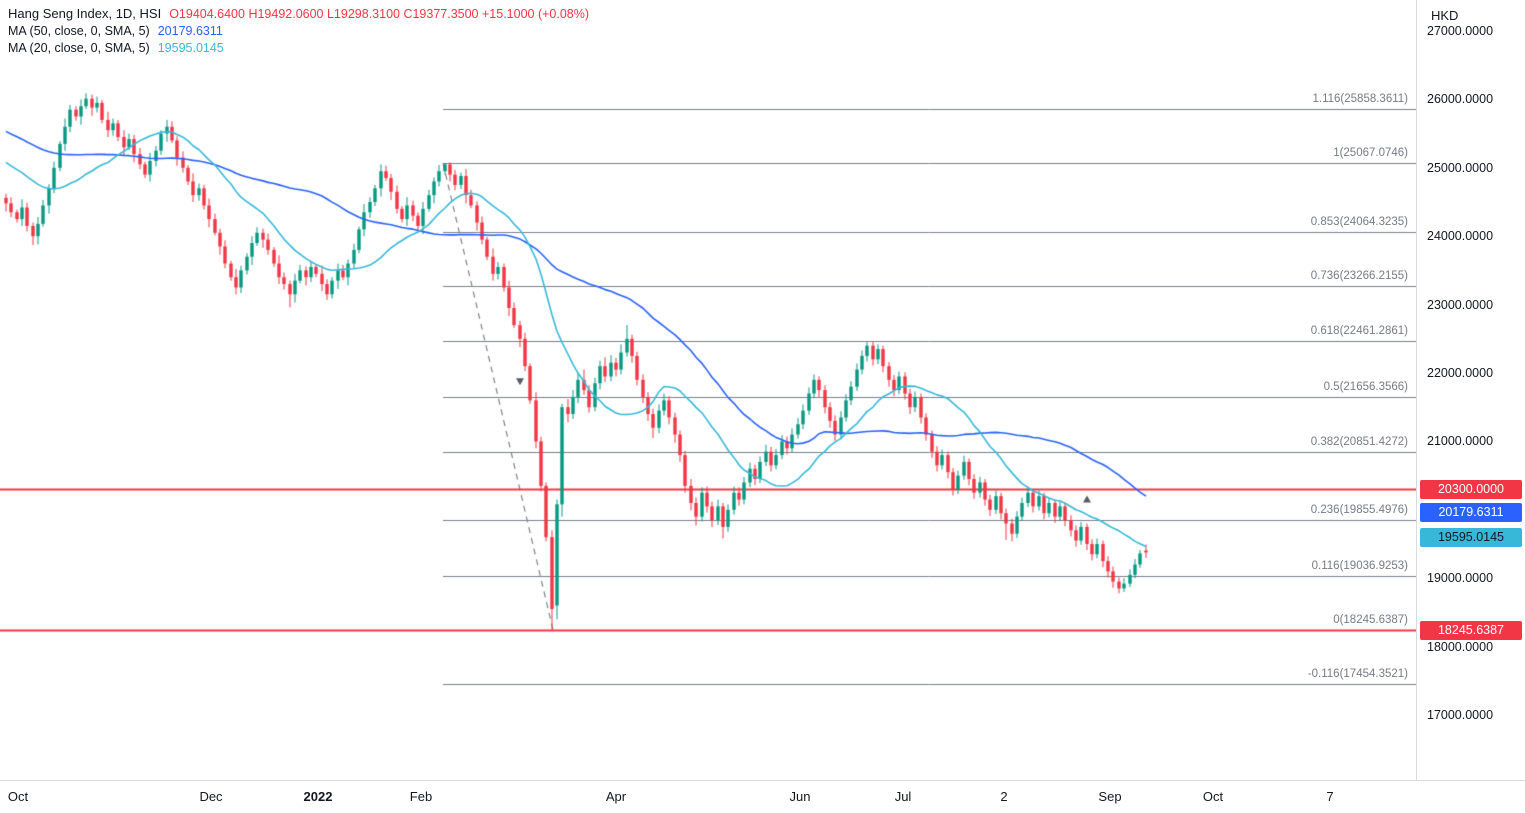 The width and height of the screenshot is (1525, 813). I want to click on price-axis-label: 24000.0000, so click(1460, 236).